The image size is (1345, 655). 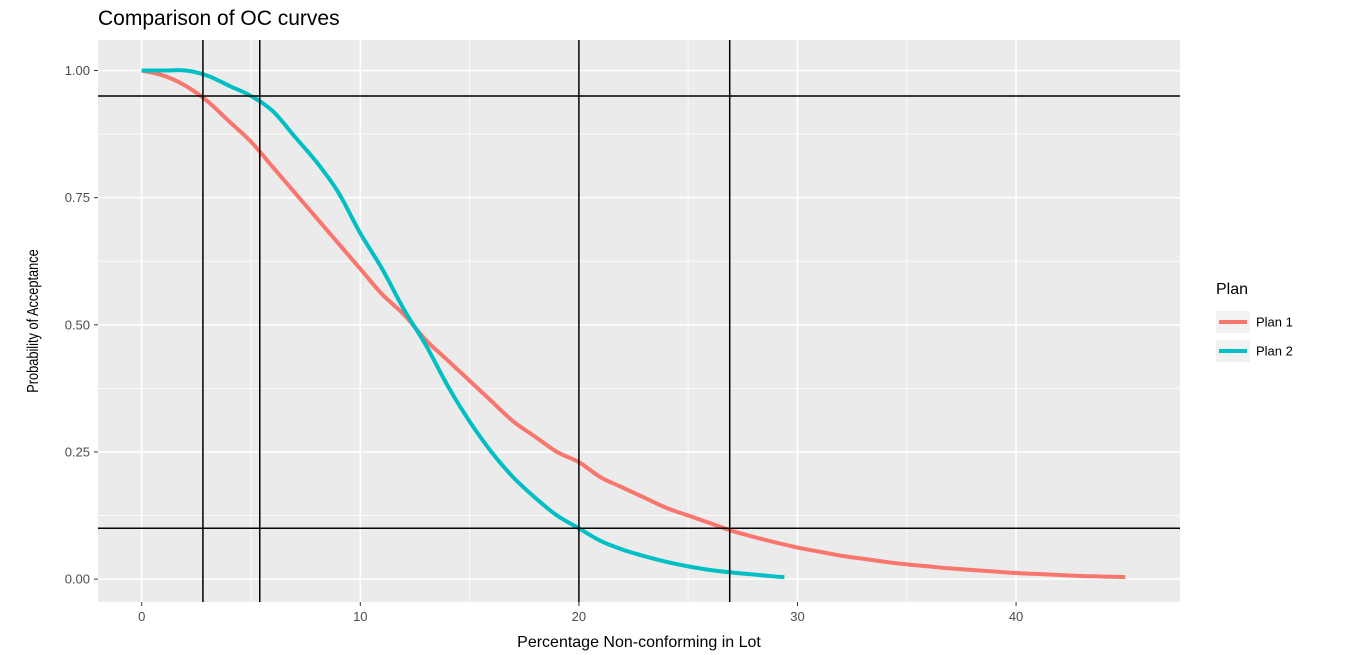 I want to click on y-tick-label: 0.25, so click(x=77, y=451).